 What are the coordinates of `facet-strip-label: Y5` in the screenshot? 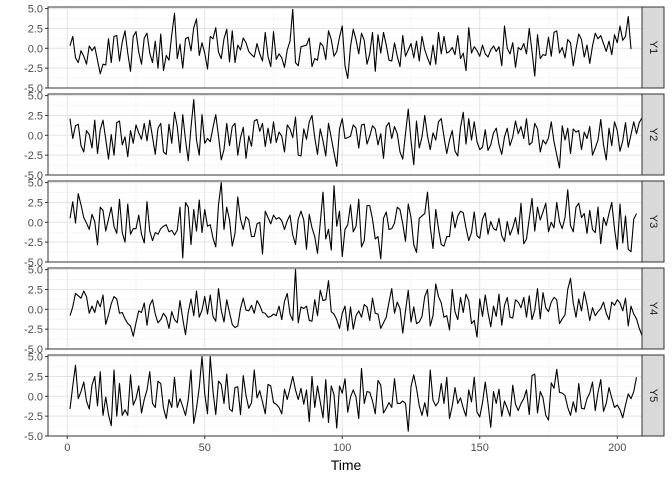 It's located at (653, 395).